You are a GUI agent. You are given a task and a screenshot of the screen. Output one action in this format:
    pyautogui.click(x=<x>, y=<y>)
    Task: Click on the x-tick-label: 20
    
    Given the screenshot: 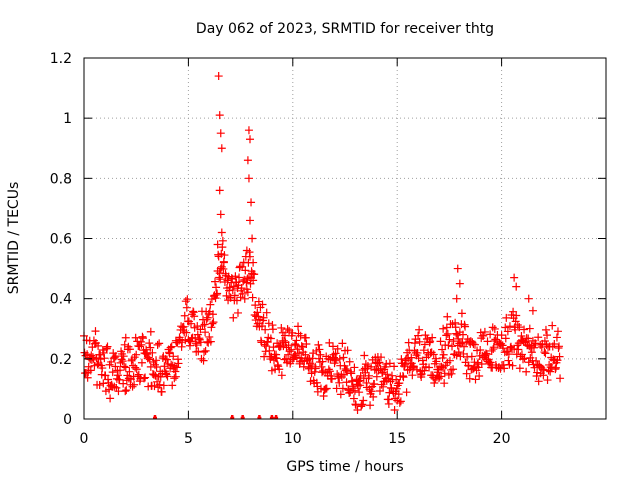 What is the action you would take?
    pyautogui.click(x=502, y=439)
    